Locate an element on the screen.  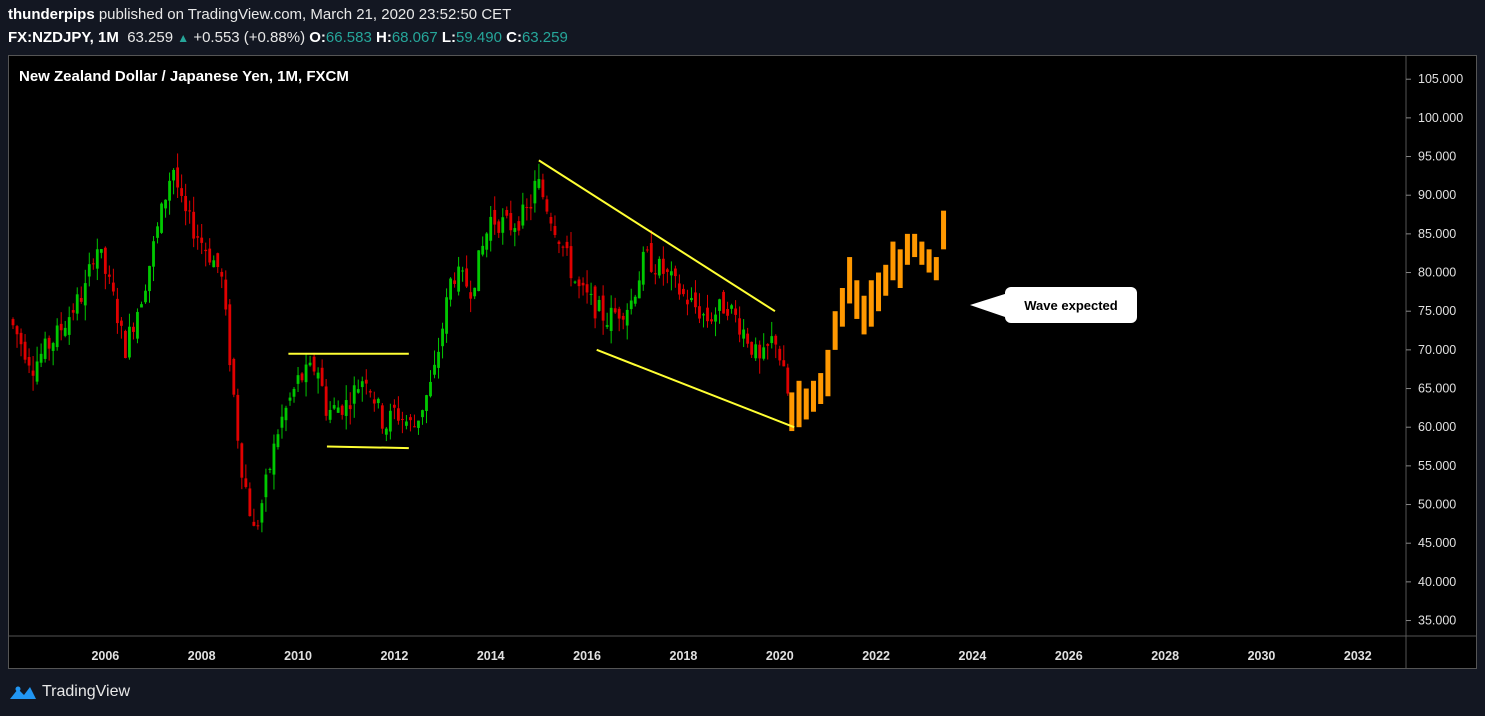
close-label: C: is located at coordinates (514, 37).